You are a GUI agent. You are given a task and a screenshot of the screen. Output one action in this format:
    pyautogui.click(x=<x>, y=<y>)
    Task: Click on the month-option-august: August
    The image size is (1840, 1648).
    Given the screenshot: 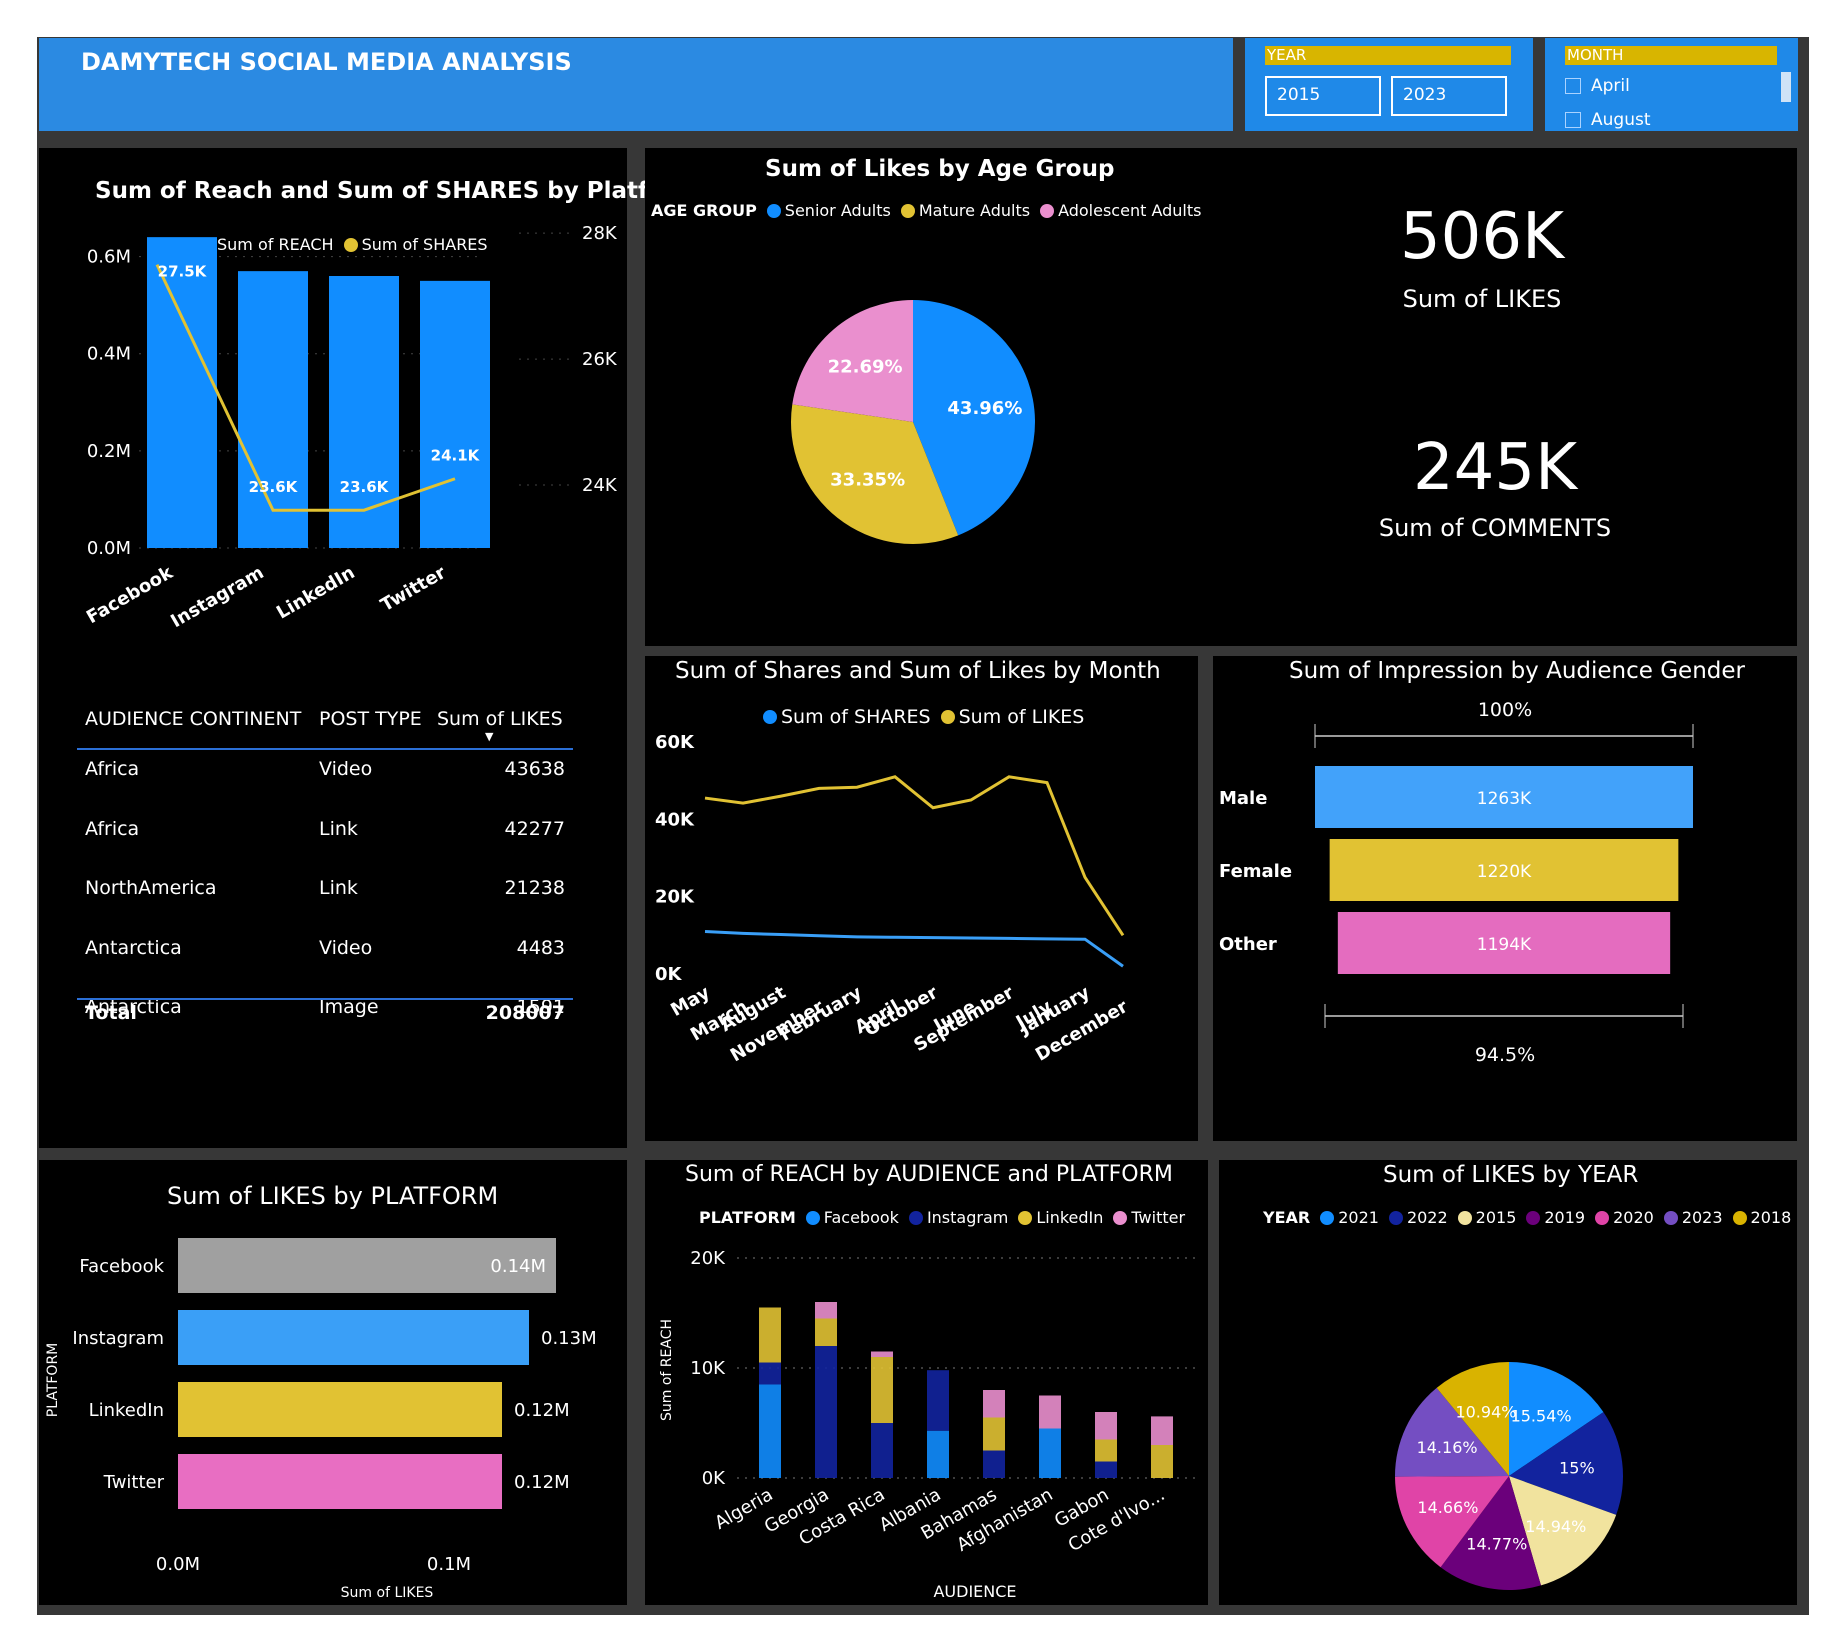 What is the action you would take?
    pyautogui.click(x=1608, y=120)
    